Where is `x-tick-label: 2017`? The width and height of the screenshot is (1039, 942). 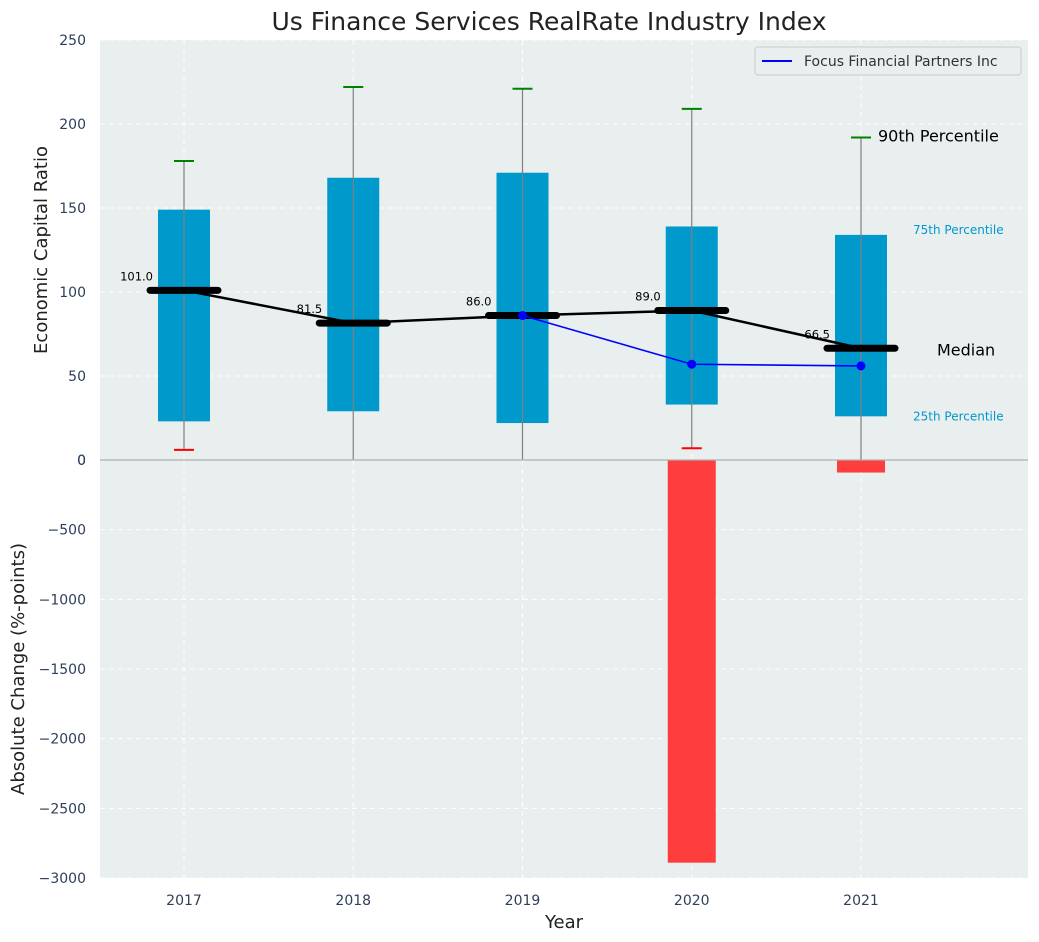 x-tick-label: 2017 is located at coordinates (184, 901).